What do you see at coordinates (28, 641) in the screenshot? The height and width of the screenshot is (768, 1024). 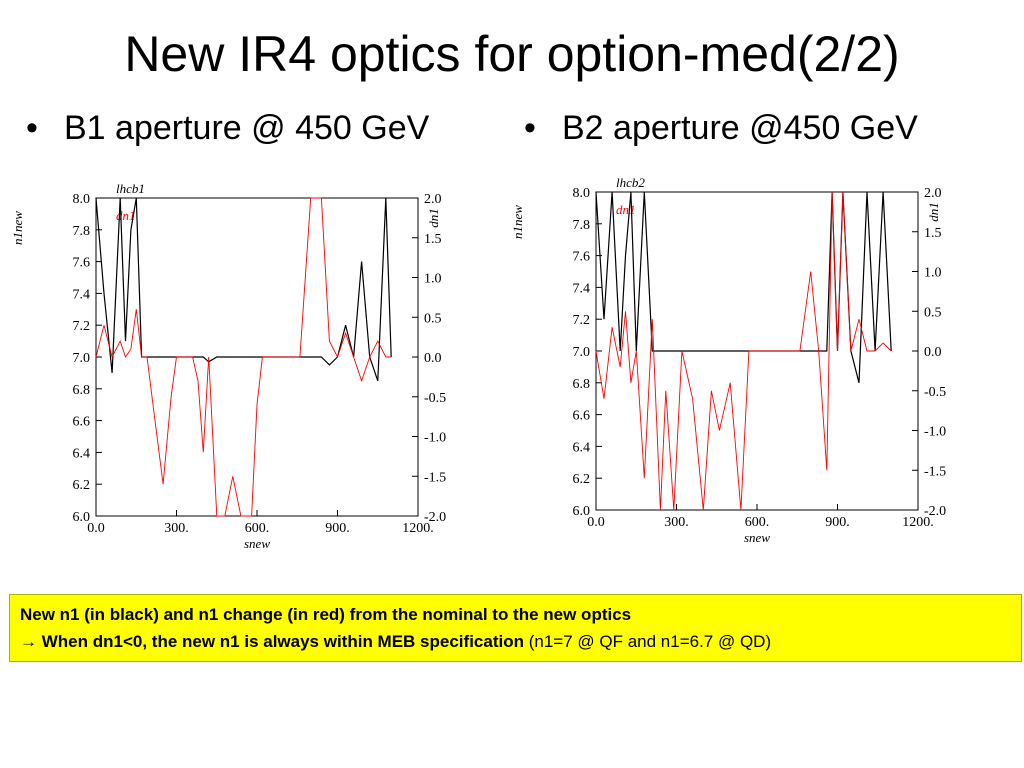 I see `arrow-icon: →` at bounding box center [28, 641].